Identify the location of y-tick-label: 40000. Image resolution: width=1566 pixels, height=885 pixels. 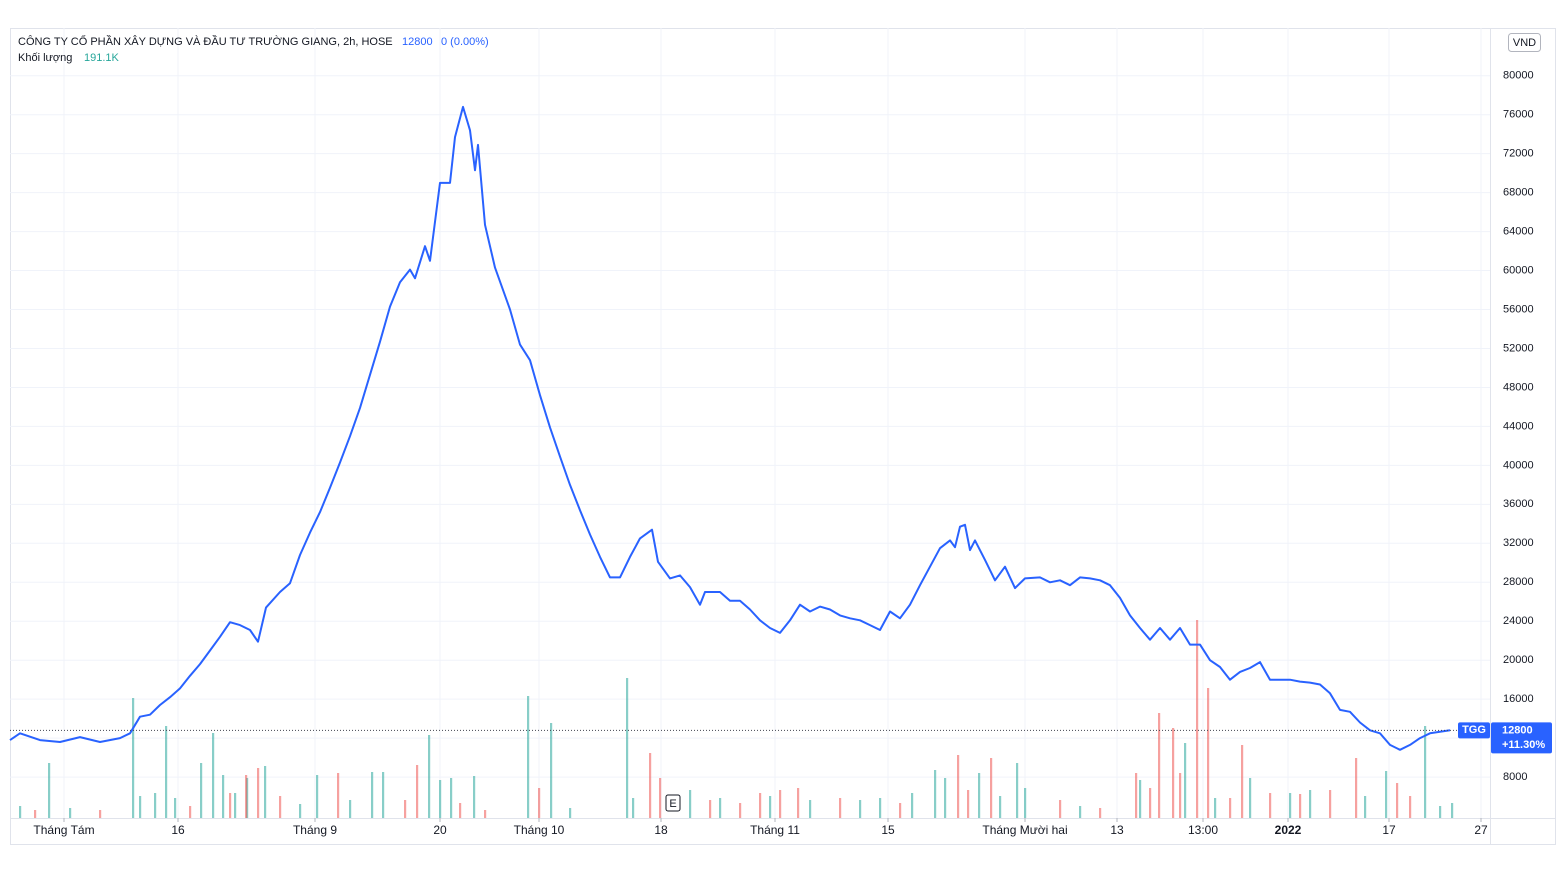
(1518, 465).